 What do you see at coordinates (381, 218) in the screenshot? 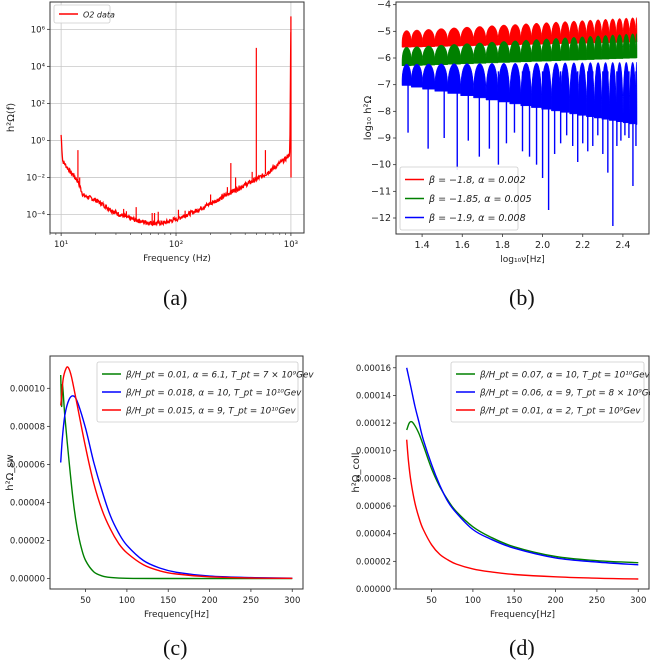
I see `y-tick-label: −12` at bounding box center [381, 218].